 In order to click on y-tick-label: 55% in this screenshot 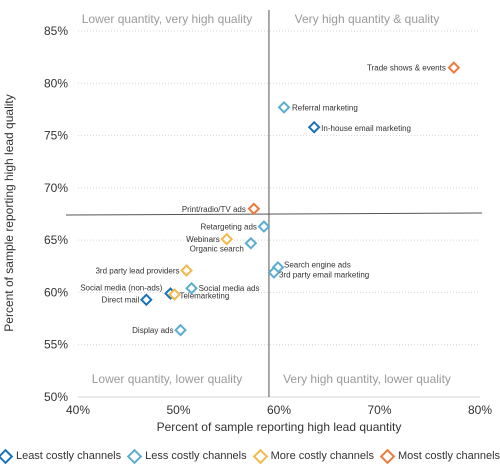, I will do `click(56, 345)`.